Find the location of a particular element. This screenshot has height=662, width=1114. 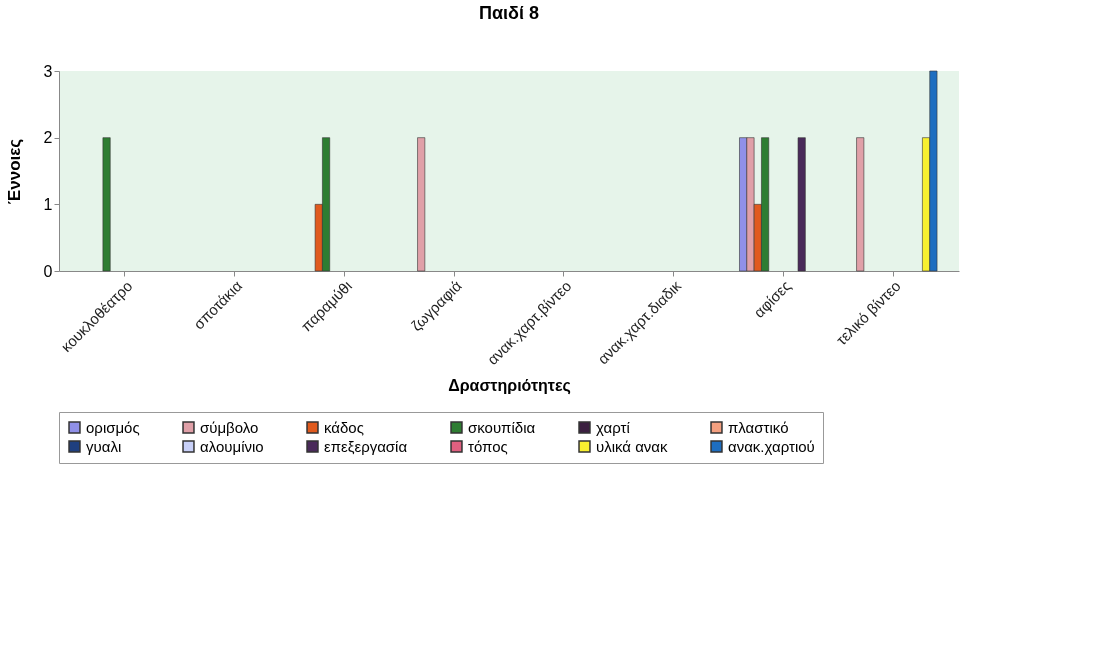

y-tick-label: 0 is located at coordinates (48, 271).